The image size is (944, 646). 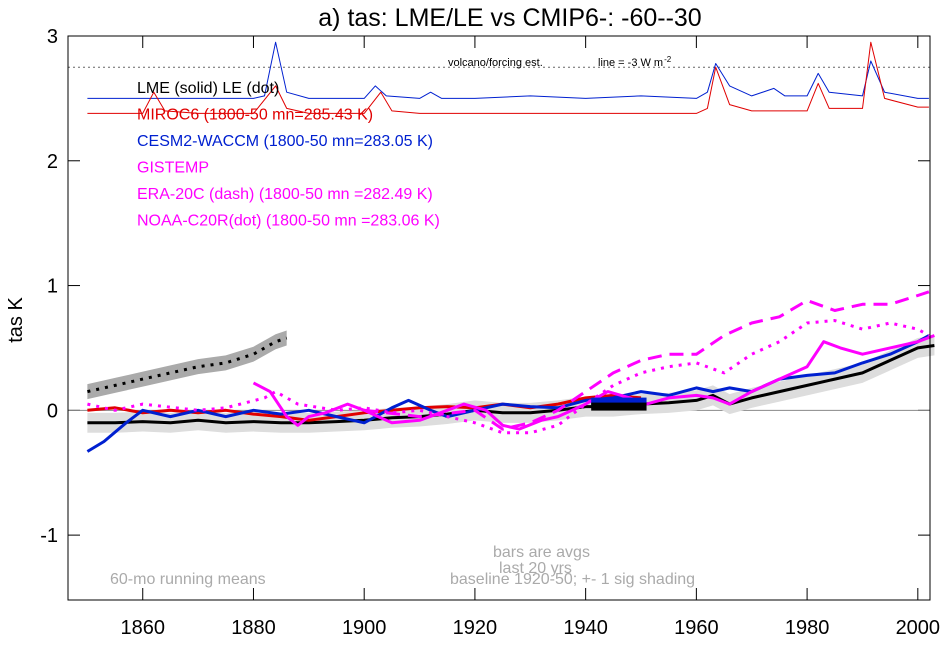 What do you see at coordinates (255, 115) in the screenshot?
I see `legend-entry: MIROC6 (1800-50 mn=285.43 K)` at bounding box center [255, 115].